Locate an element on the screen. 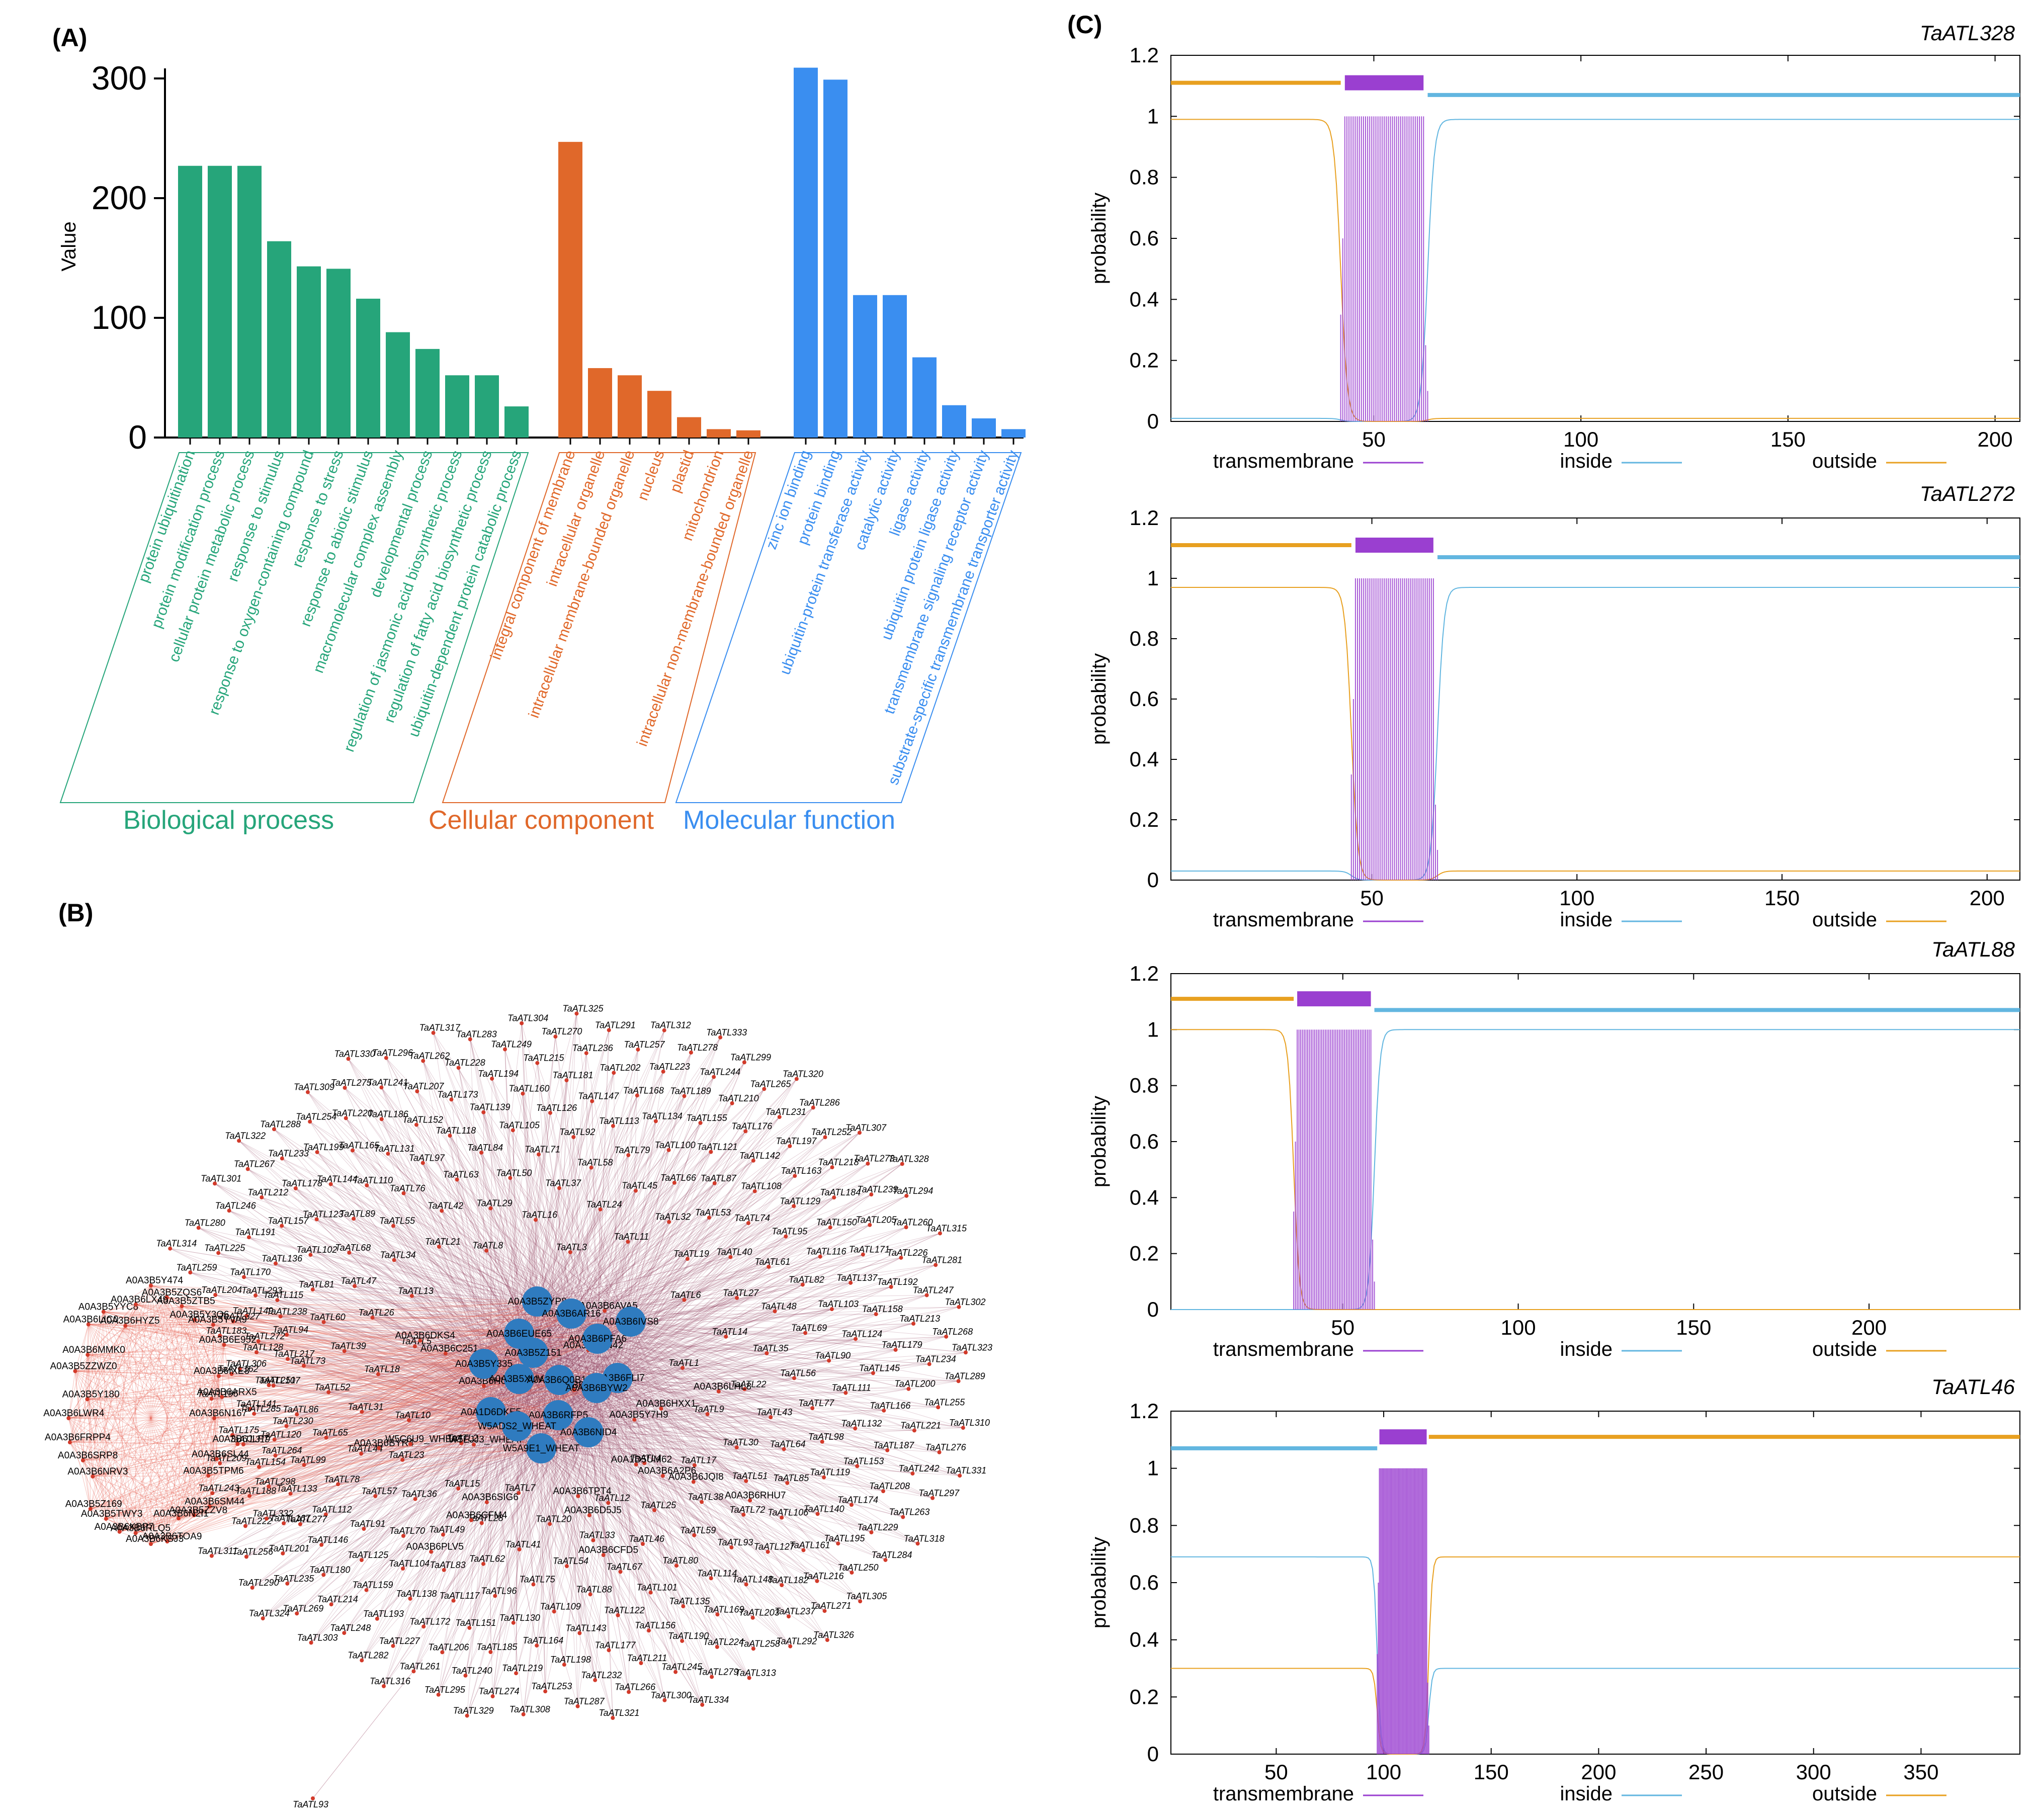  topology-y-tick-label: 0.2 is located at coordinates (1144, 361).